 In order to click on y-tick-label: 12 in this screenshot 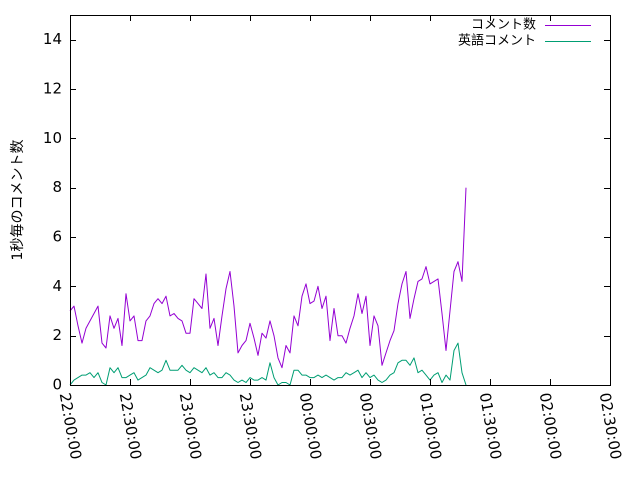, I will do `click(52, 89)`.